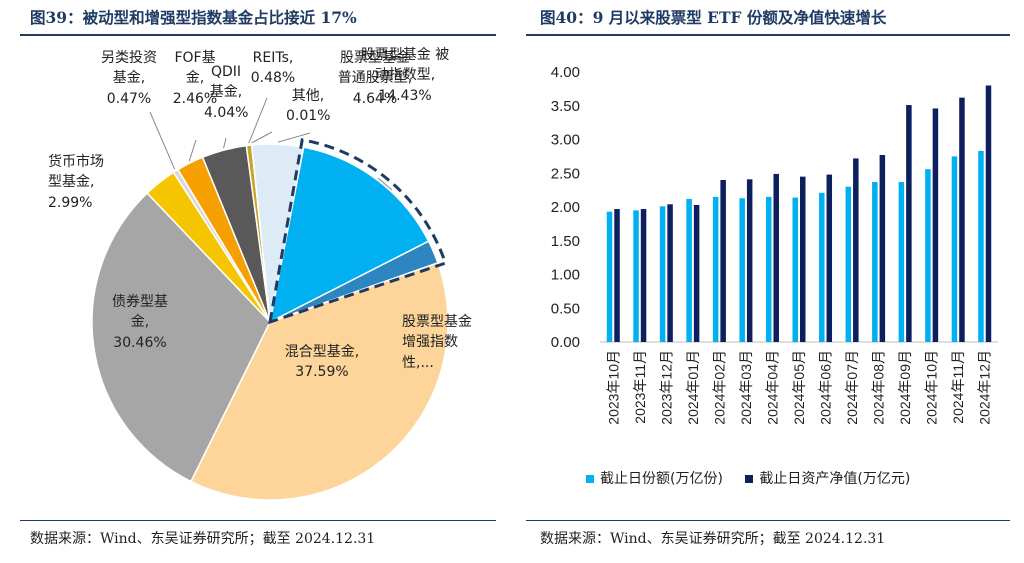 The height and width of the screenshot is (563, 1024). Describe the element at coordinates (713, 17) in the screenshot. I see `bar-panel-title: 图40：9 月以来股票型 ETF 份额及净值快速增长` at that location.